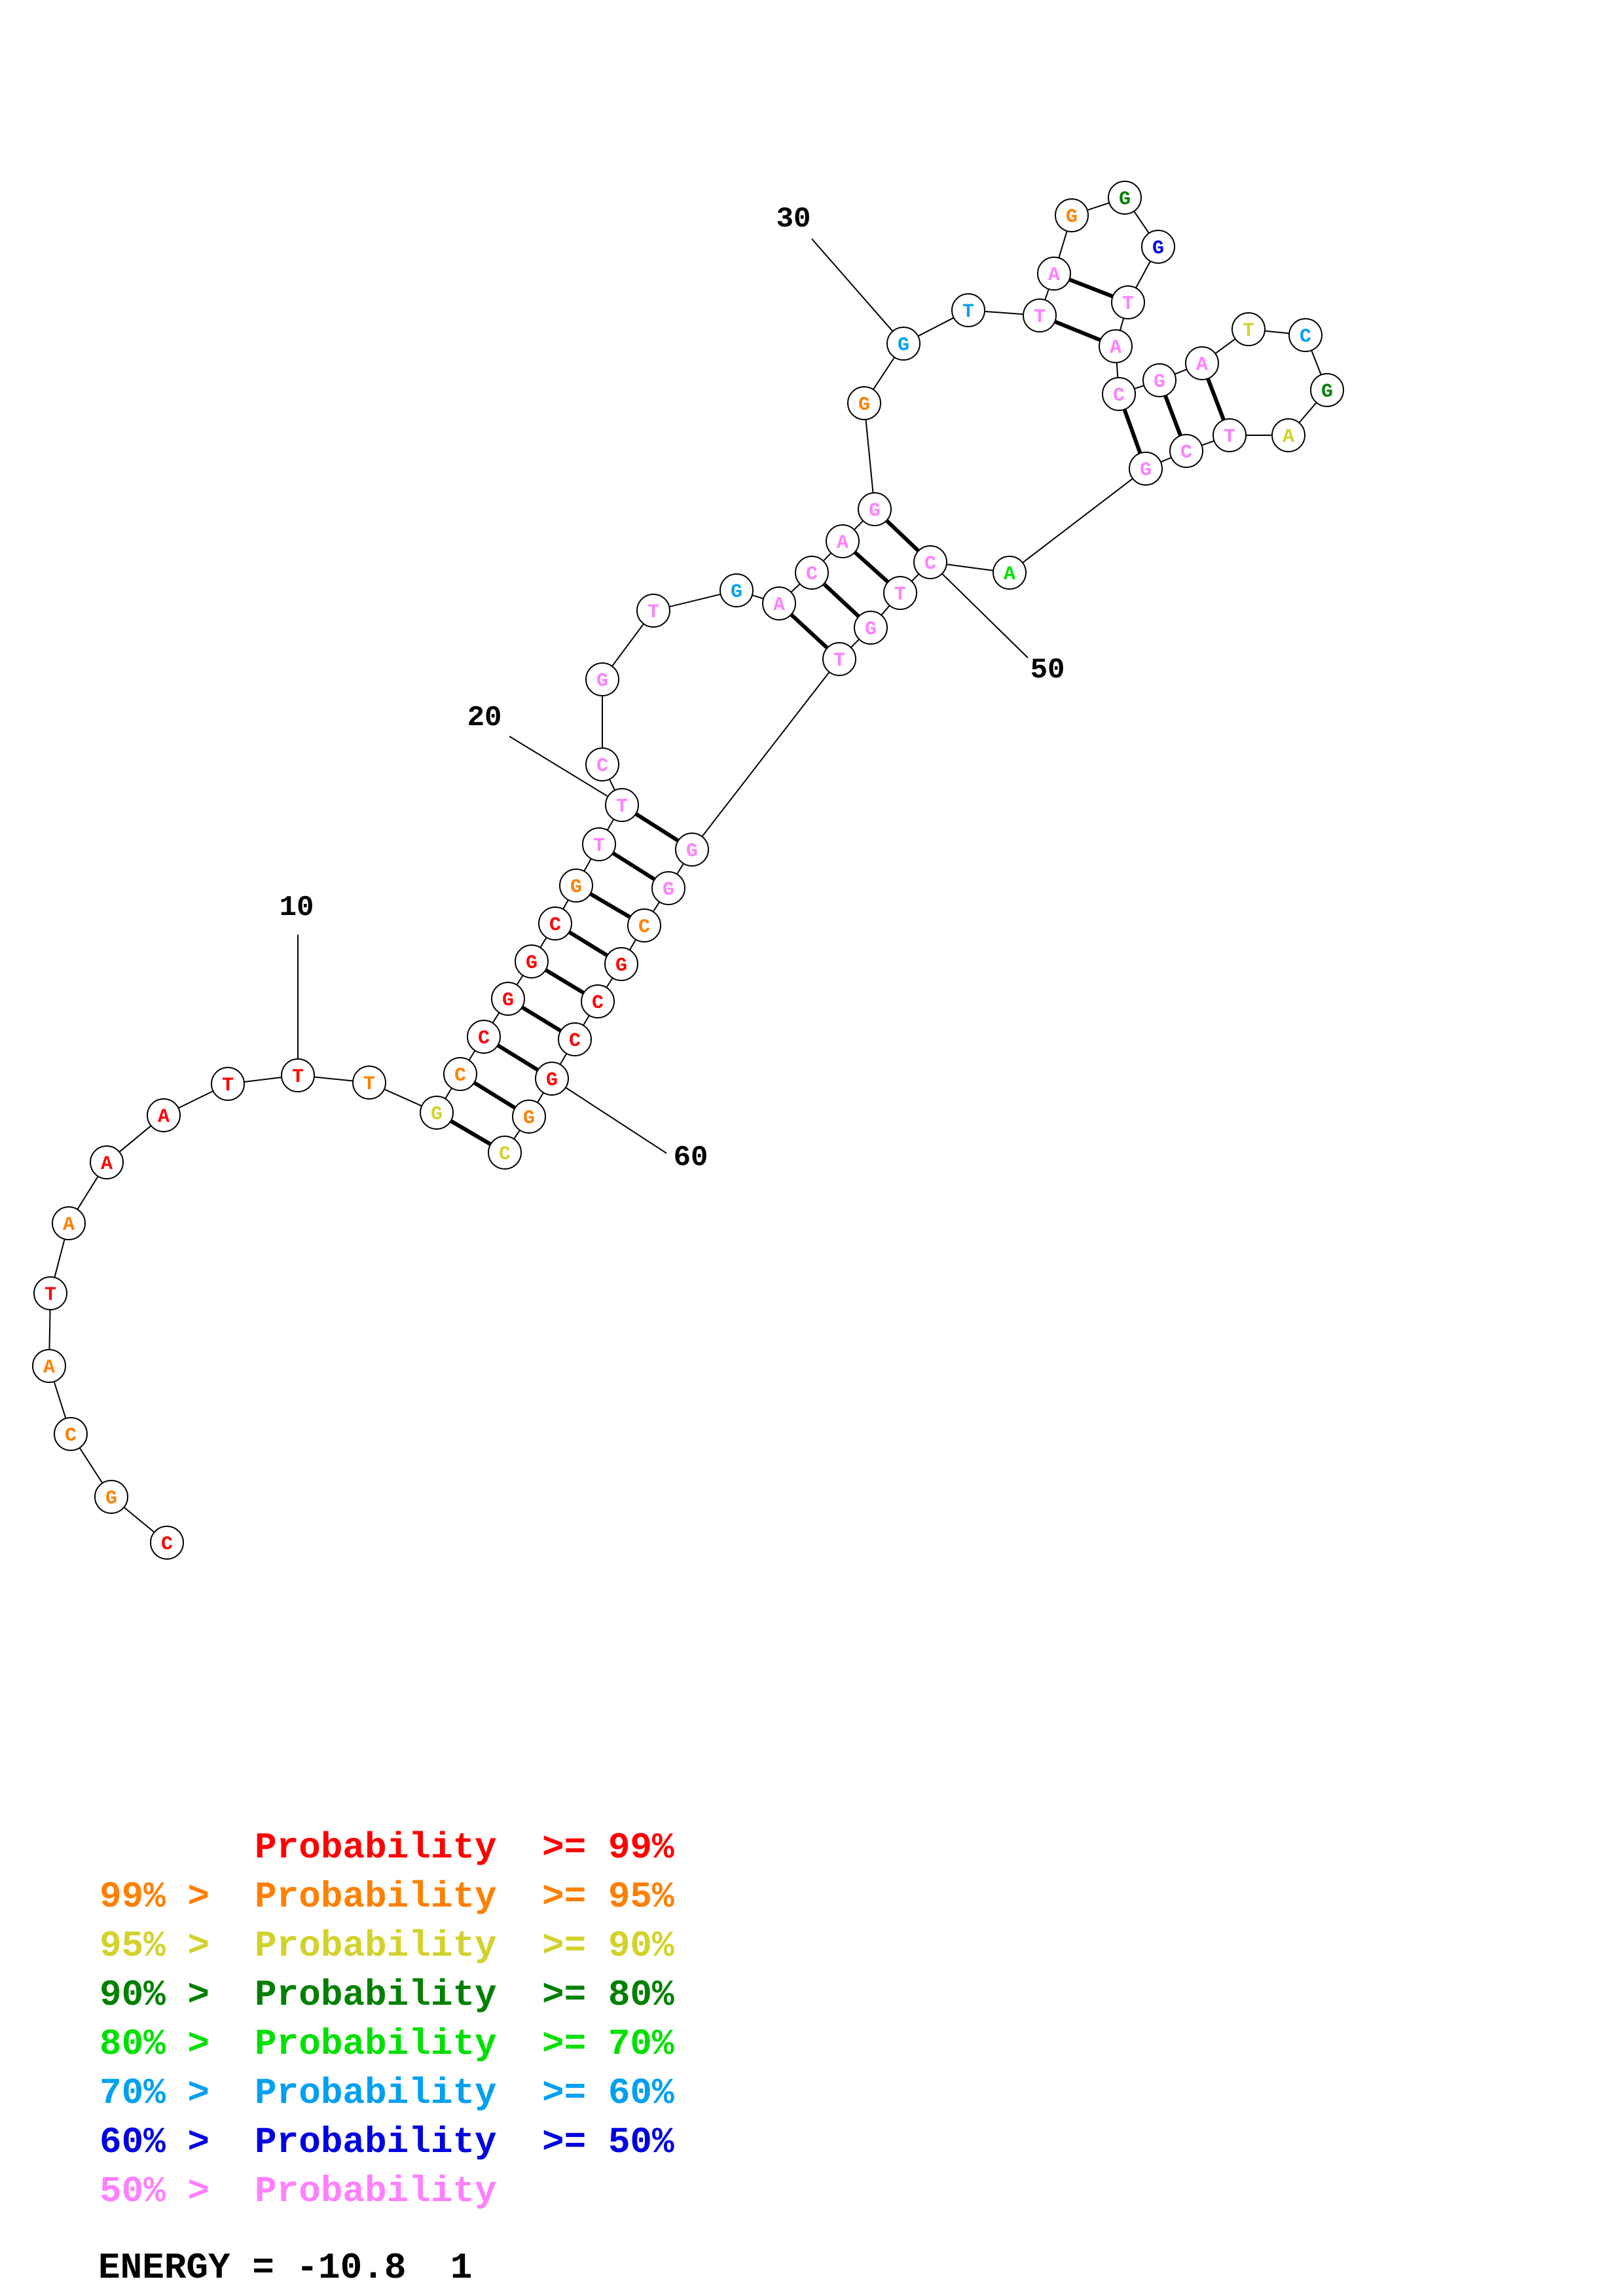 The width and height of the screenshot is (1623, 2296). I want to click on nucleotide-4: A, so click(49, 1366).